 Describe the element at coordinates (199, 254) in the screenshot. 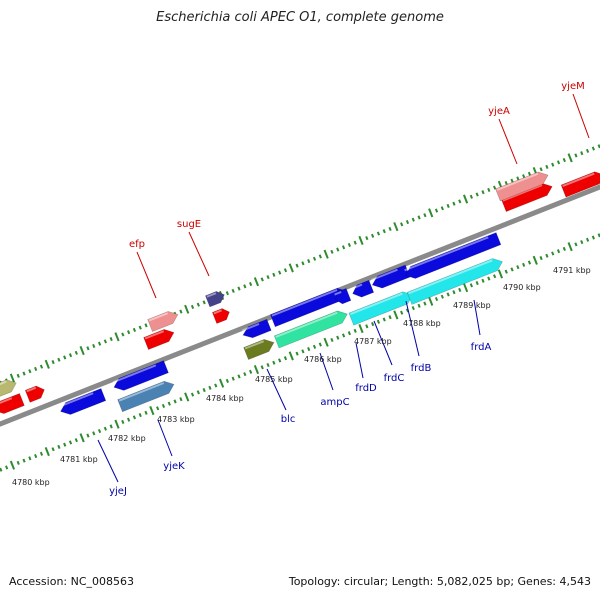

I see `leader-line-sugE` at that location.